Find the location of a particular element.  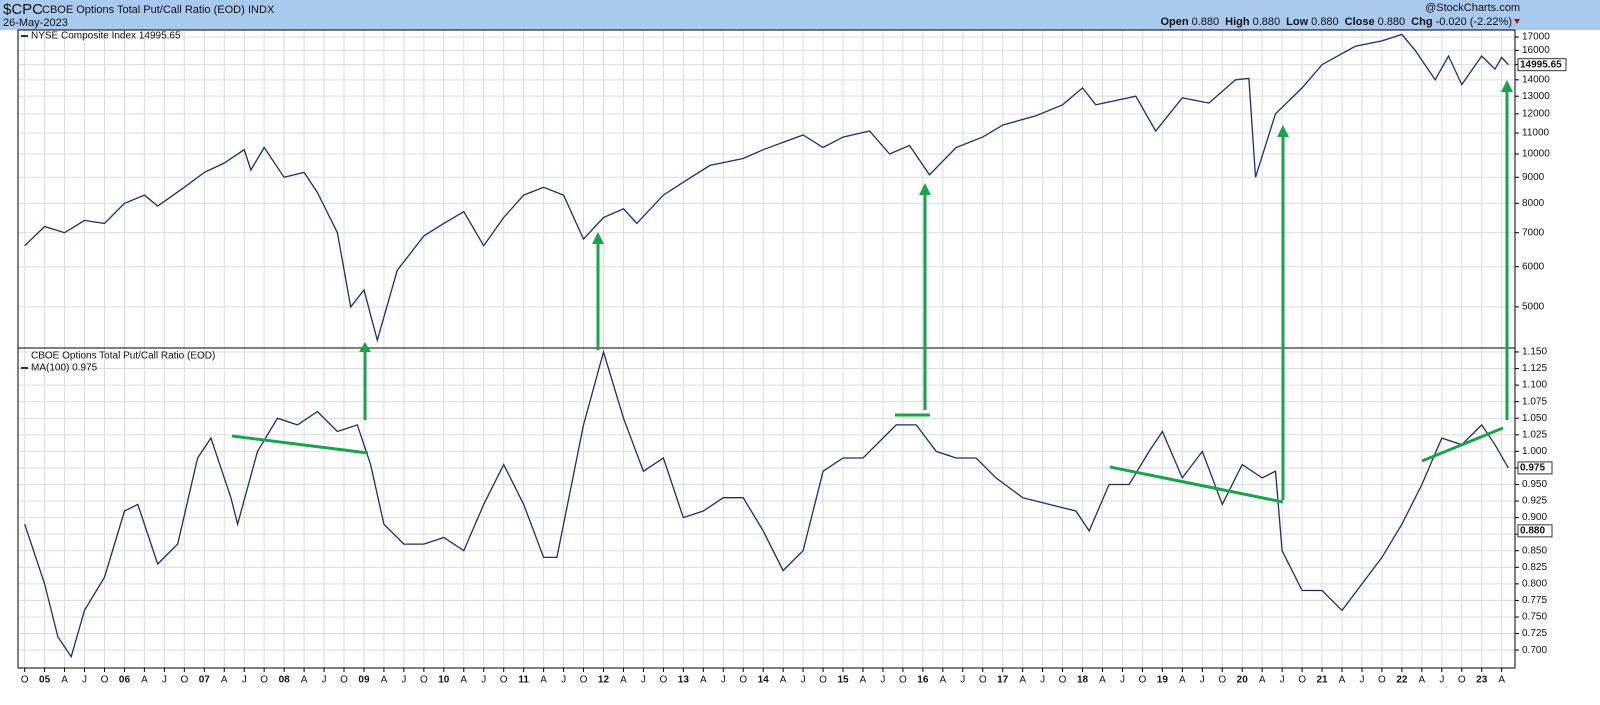

y-tick-label: 6000 is located at coordinates (1533, 266).